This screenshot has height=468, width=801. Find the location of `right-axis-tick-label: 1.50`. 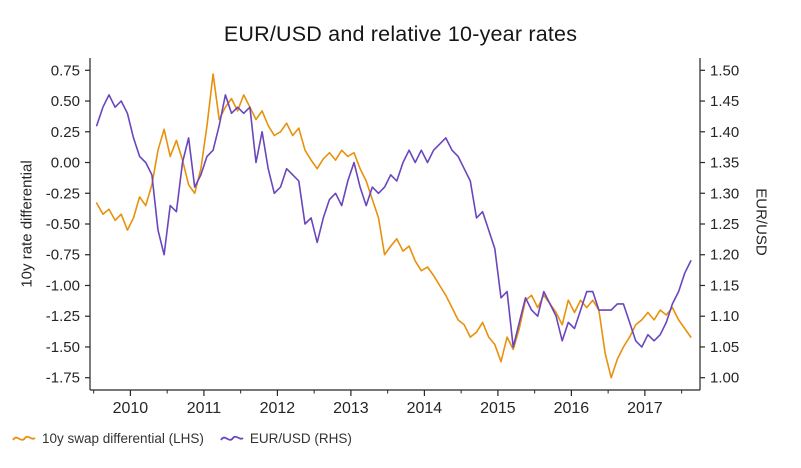

right-axis-tick-label: 1.50 is located at coordinates (724, 70).